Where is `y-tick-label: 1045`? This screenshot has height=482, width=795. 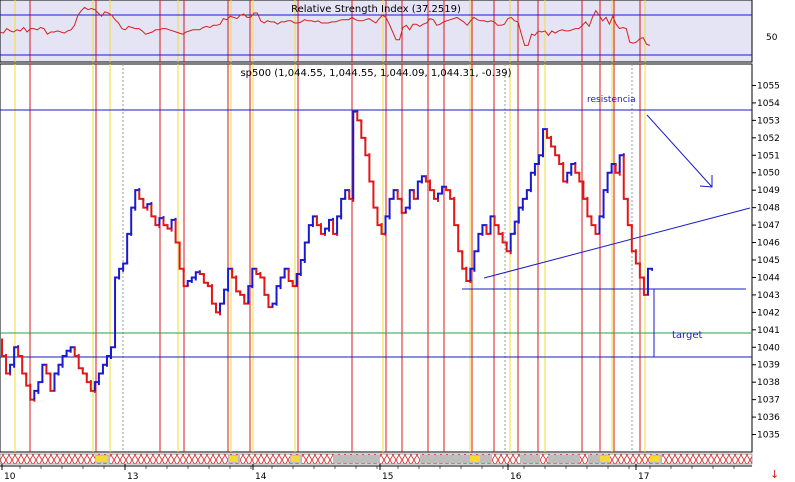
y-tick-label: 1045 is located at coordinates (768, 261).